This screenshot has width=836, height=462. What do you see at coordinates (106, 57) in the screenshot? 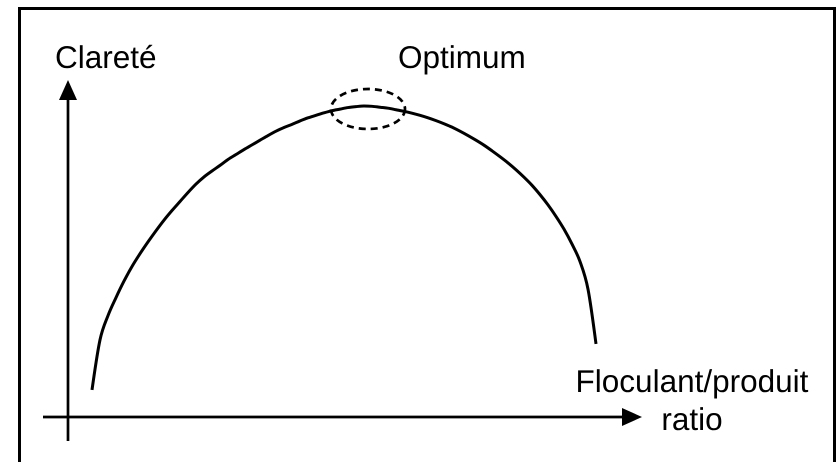
I see `y-axis-title: Clareté` at bounding box center [106, 57].